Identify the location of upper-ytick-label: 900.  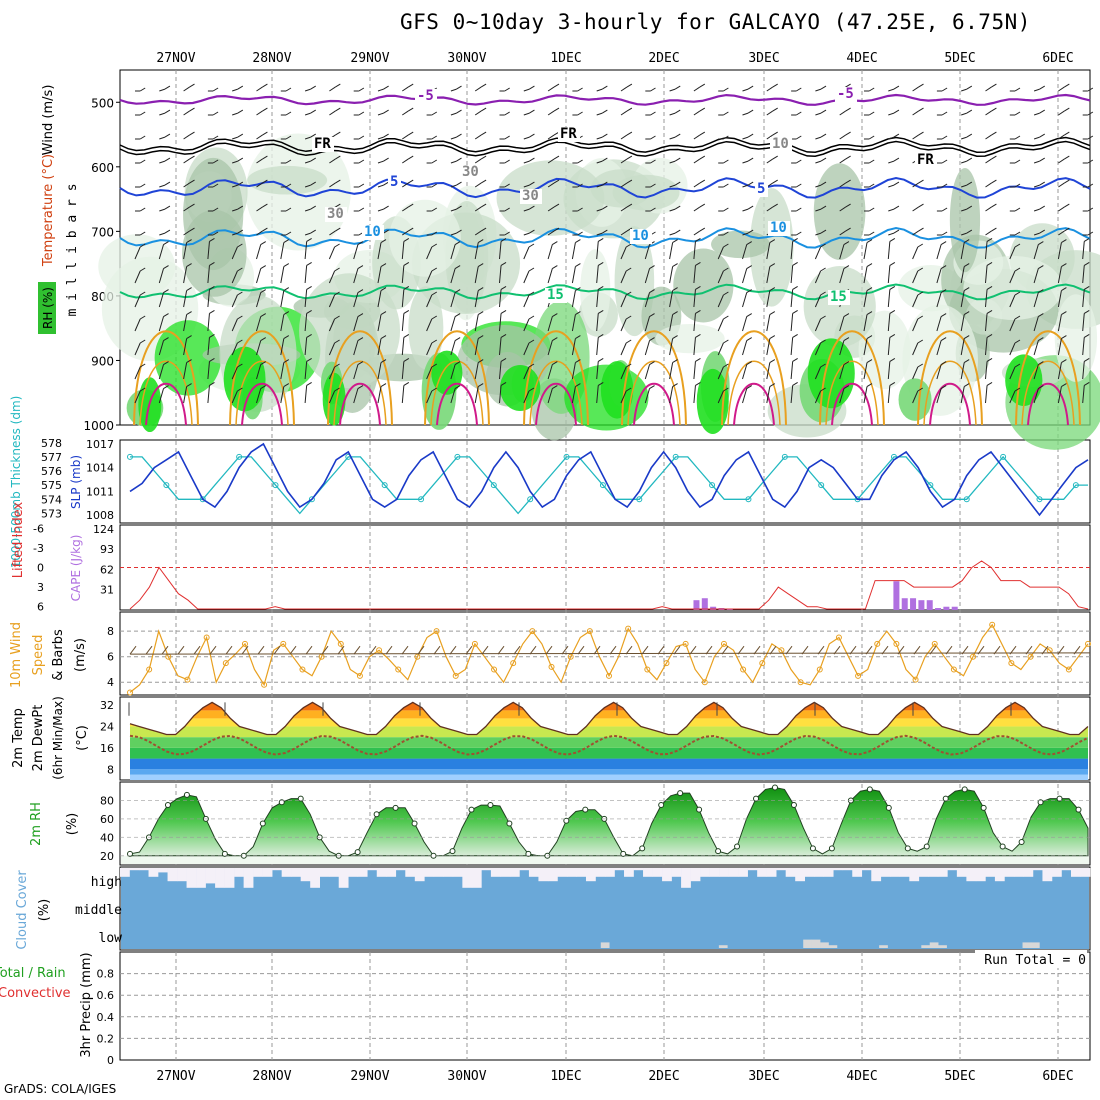
(102, 361).